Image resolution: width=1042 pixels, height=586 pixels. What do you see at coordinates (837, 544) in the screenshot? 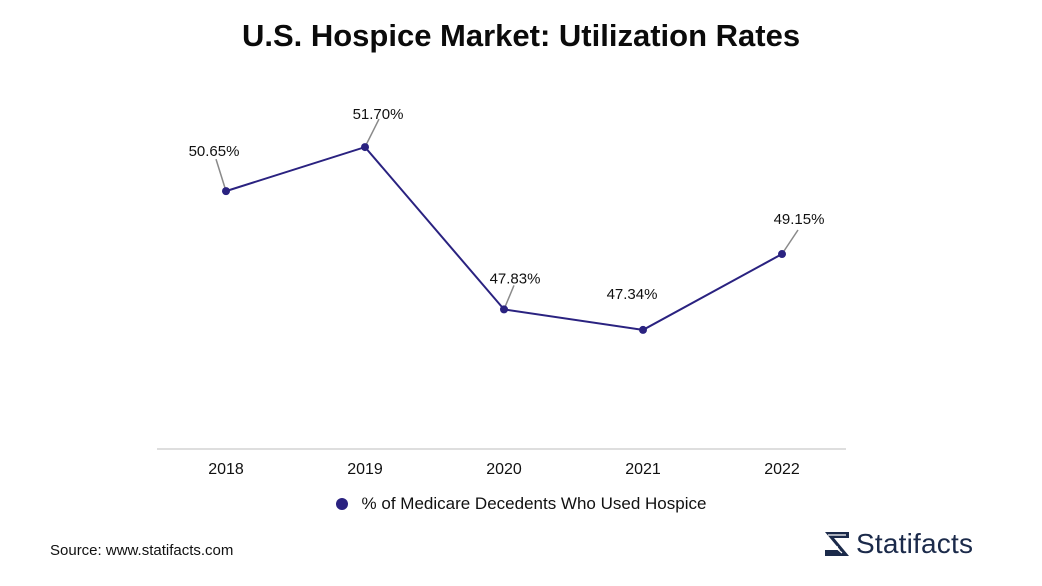
I see `statifacts-logo-icon` at bounding box center [837, 544].